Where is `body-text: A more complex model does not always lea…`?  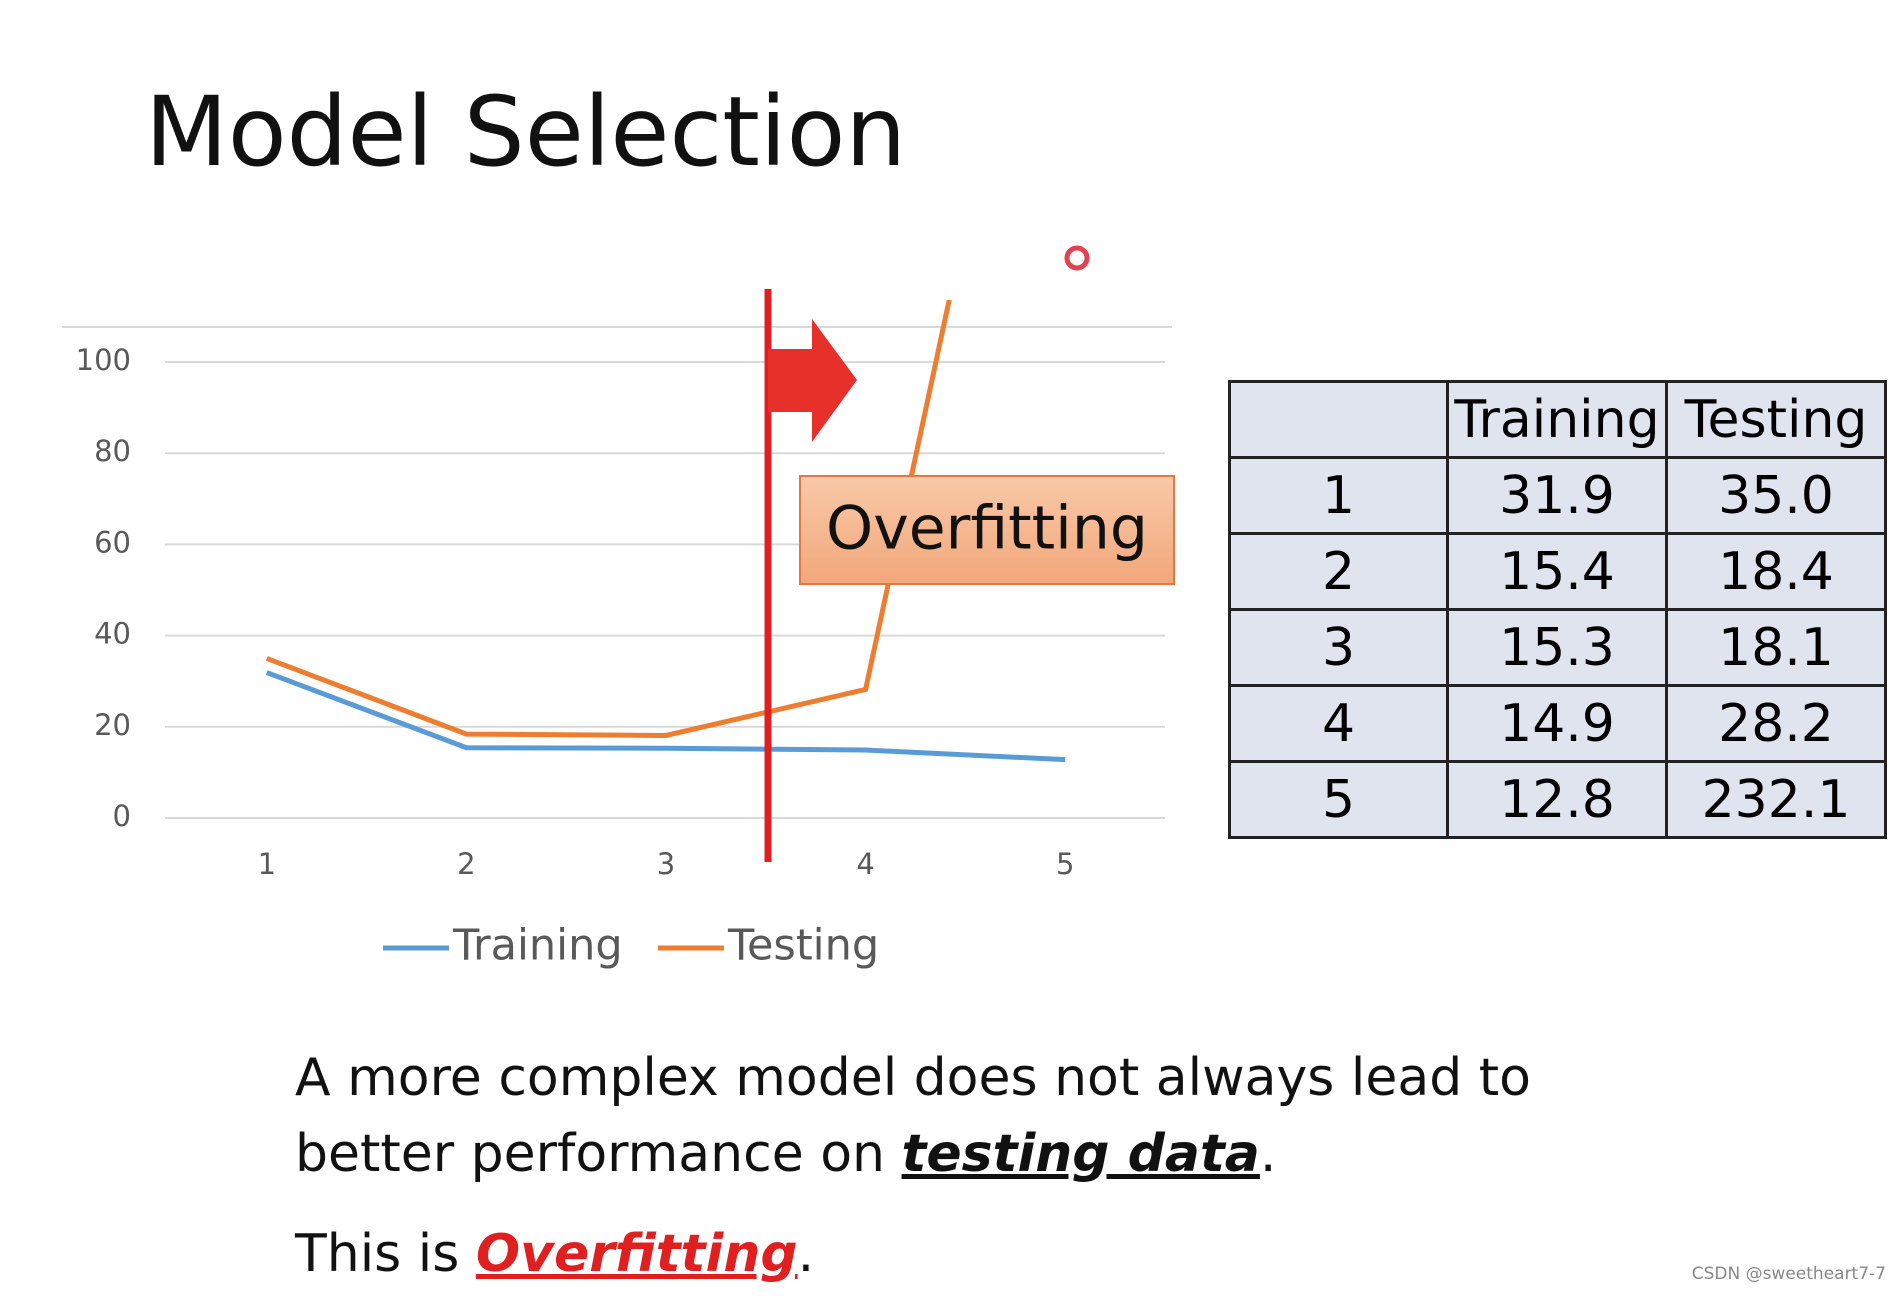 body-text: A more complex model does not always lea… is located at coordinates (913, 1166).